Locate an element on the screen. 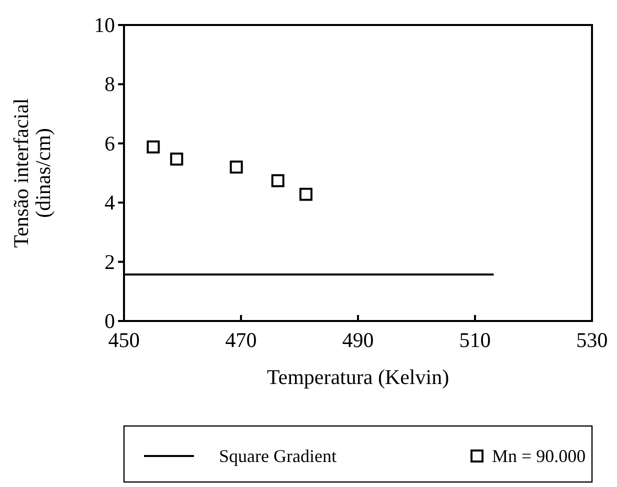  y-tick-label: 4 is located at coordinates (110, 202).